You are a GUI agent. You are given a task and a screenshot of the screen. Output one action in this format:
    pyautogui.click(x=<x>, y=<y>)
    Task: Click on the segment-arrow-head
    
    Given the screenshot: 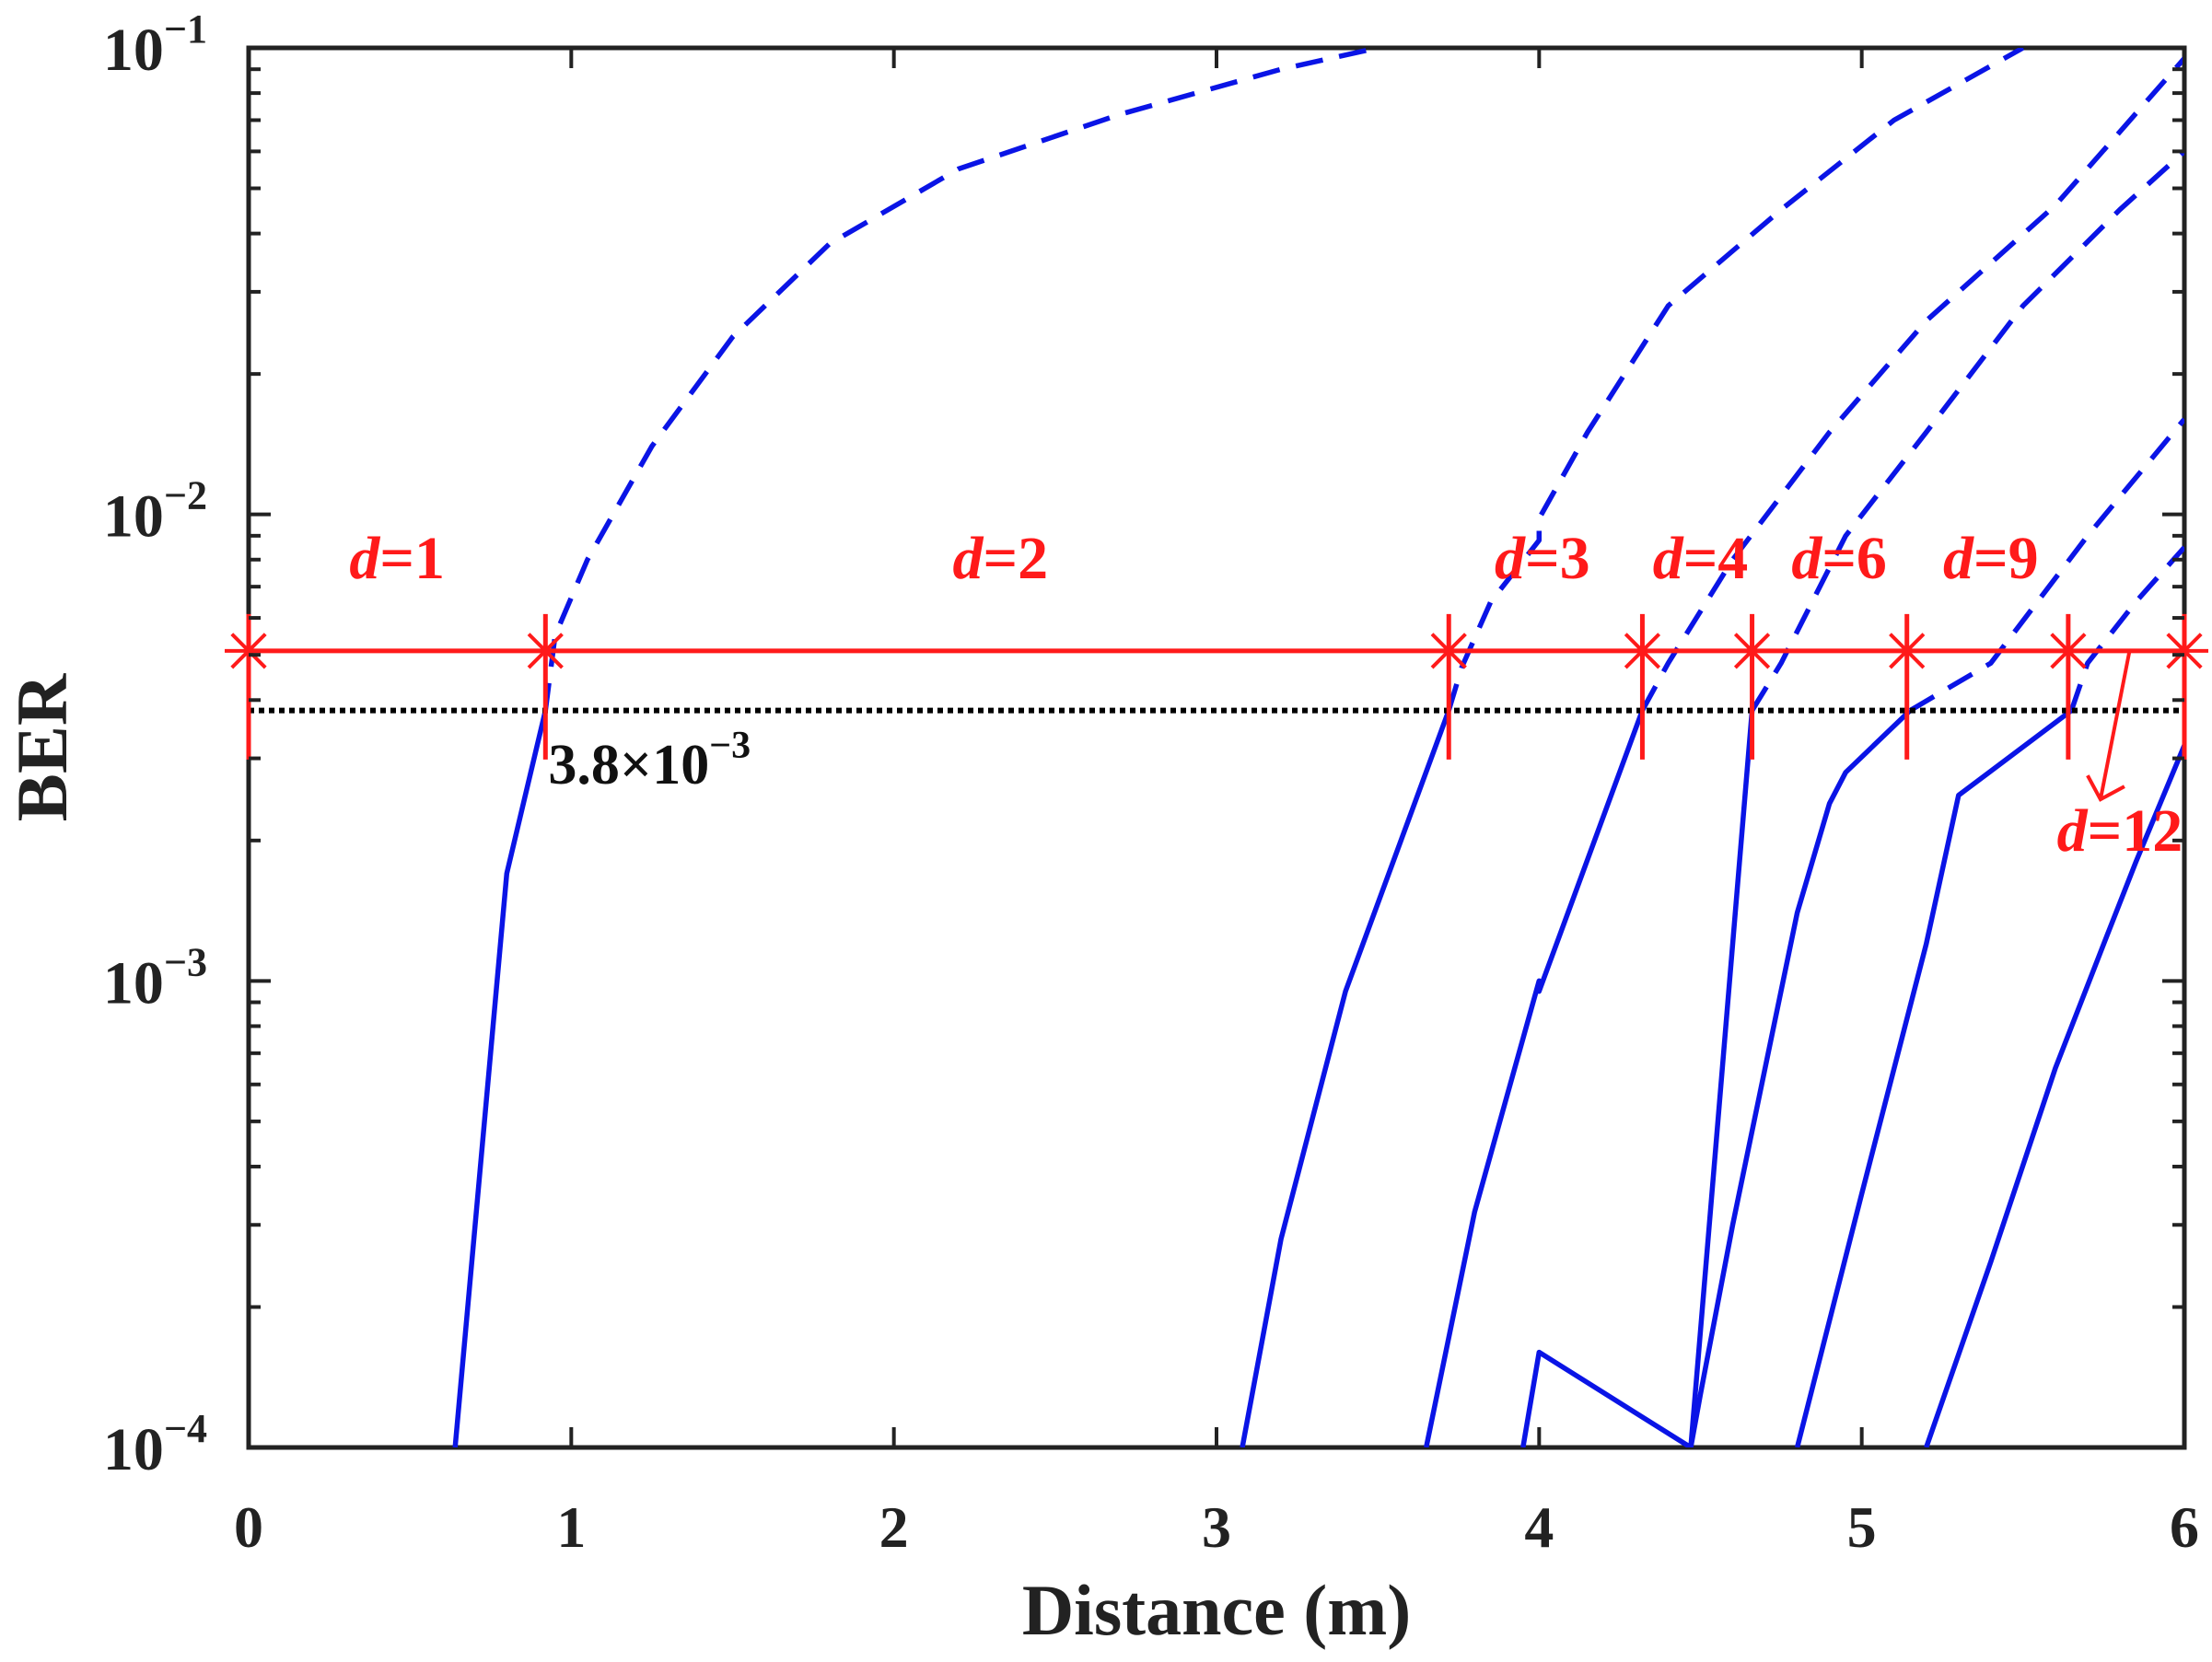 What is the action you would take?
    pyautogui.click(x=2106, y=788)
    